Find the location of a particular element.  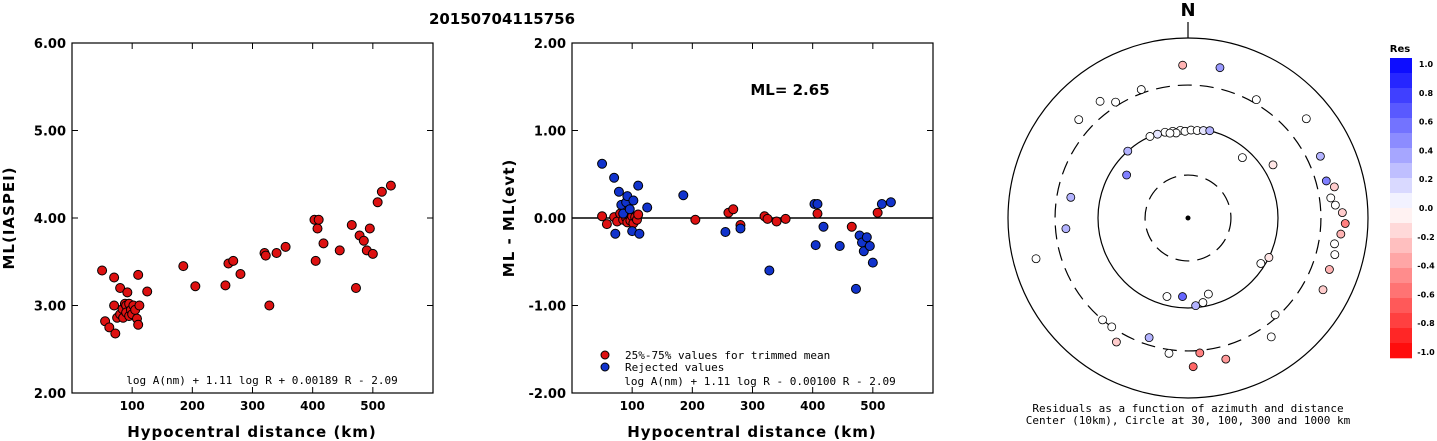

middle-data-points is located at coordinates (746, 226).